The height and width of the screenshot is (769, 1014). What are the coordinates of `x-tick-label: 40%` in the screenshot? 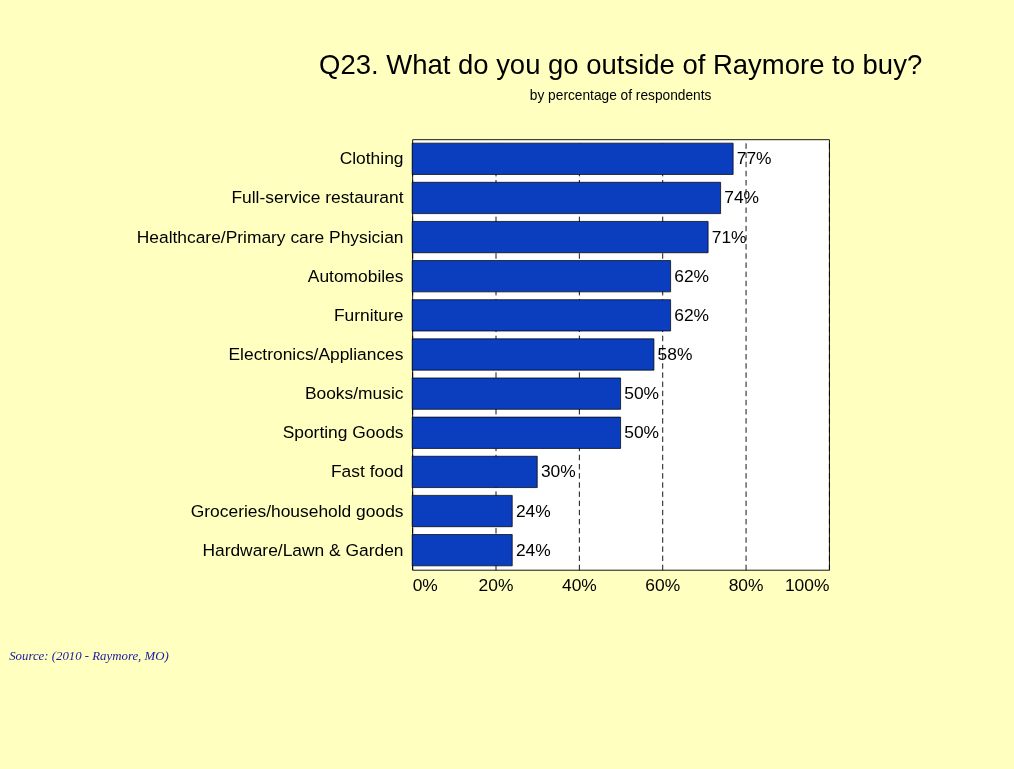 It's located at (579, 585).